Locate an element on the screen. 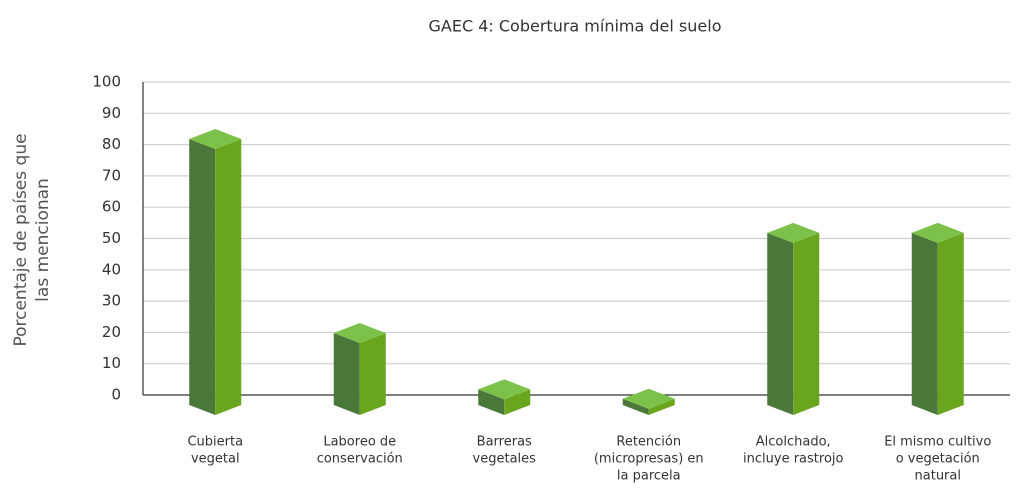 The height and width of the screenshot is (489, 1024). x-tick-label: Laboreo de is located at coordinates (359, 442).